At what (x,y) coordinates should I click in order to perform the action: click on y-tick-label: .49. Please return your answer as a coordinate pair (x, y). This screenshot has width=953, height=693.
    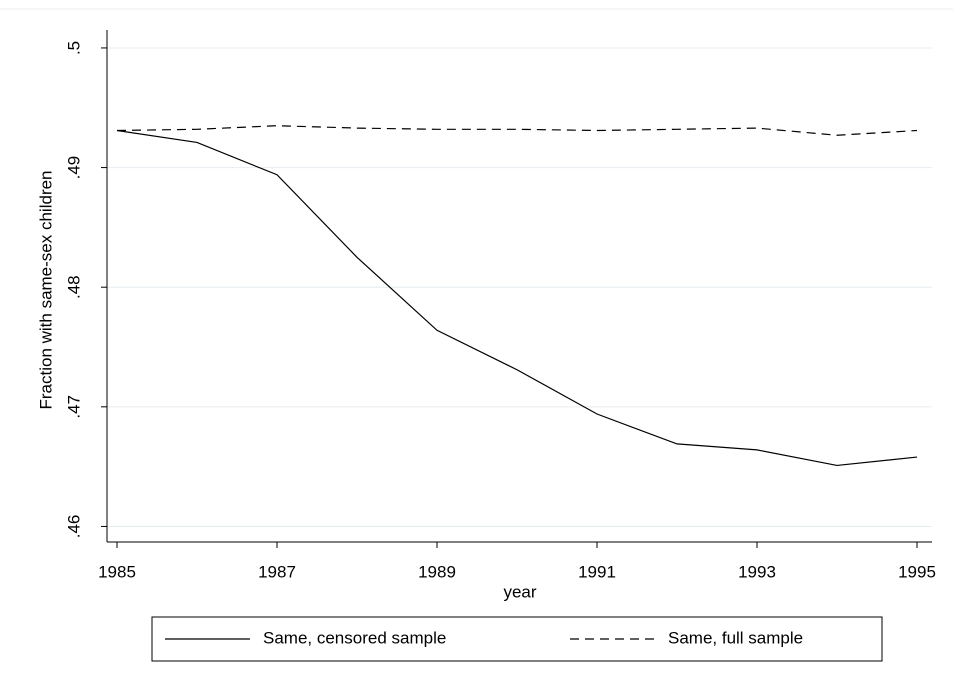
    Looking at the image, I should click on (73, 168).